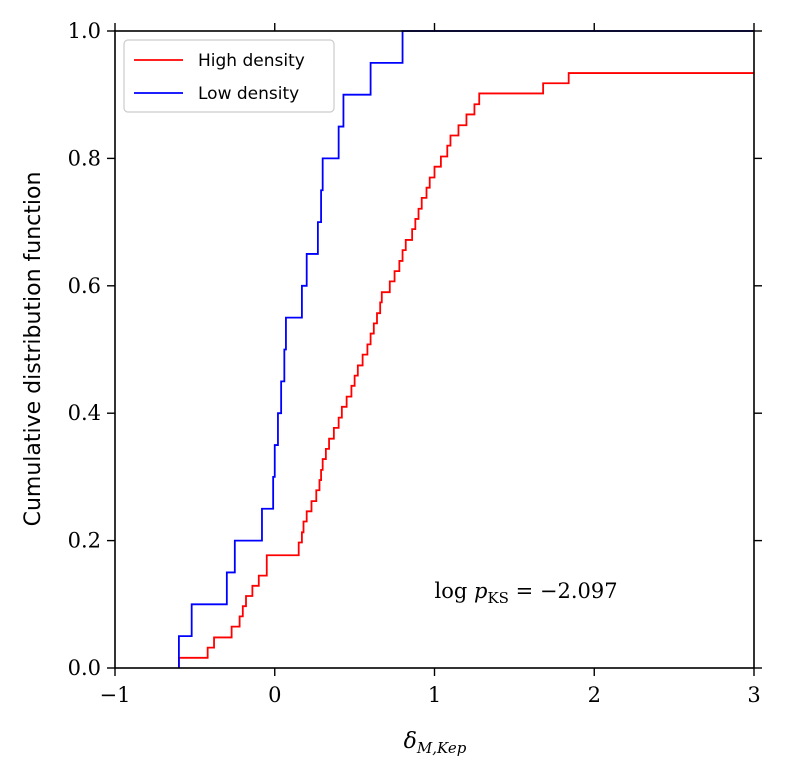  What do you see at coordinates (251, 61) in the screenshot?
I see `legend-label-high-density: High density` at bounding box center [251, 61].